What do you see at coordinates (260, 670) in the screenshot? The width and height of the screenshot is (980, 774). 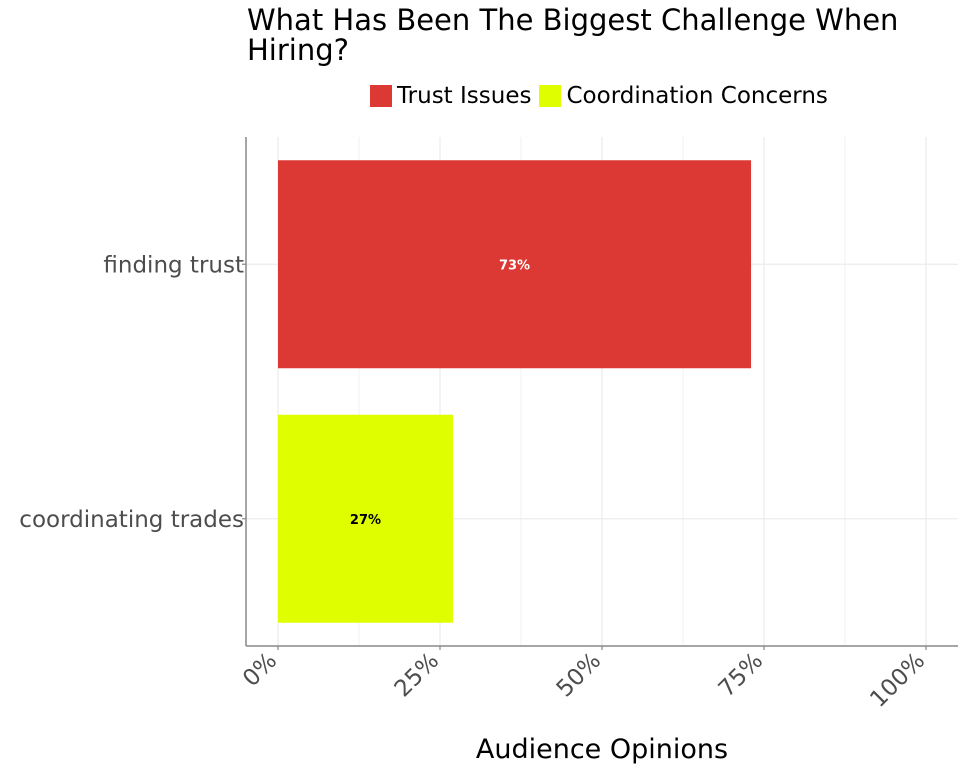 I see `x-tick-label: 0%` at bounding box center [260, 670].